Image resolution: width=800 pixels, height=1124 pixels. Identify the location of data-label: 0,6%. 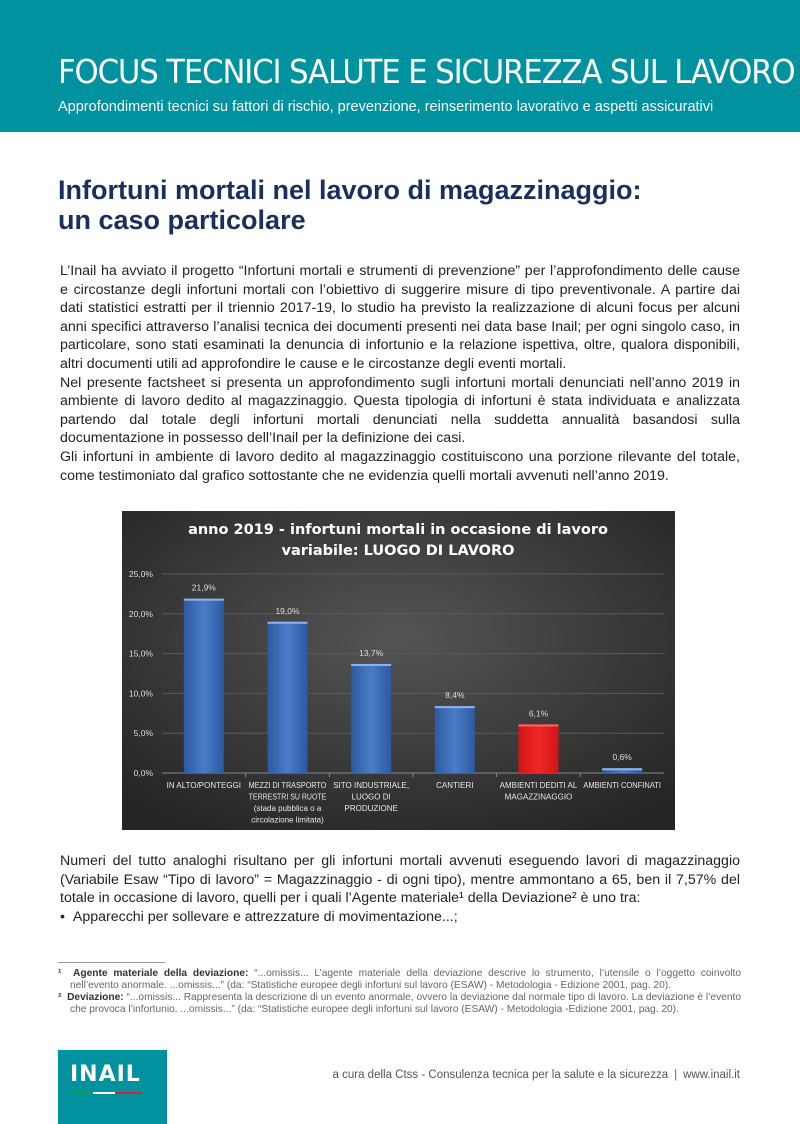
(622, 757).